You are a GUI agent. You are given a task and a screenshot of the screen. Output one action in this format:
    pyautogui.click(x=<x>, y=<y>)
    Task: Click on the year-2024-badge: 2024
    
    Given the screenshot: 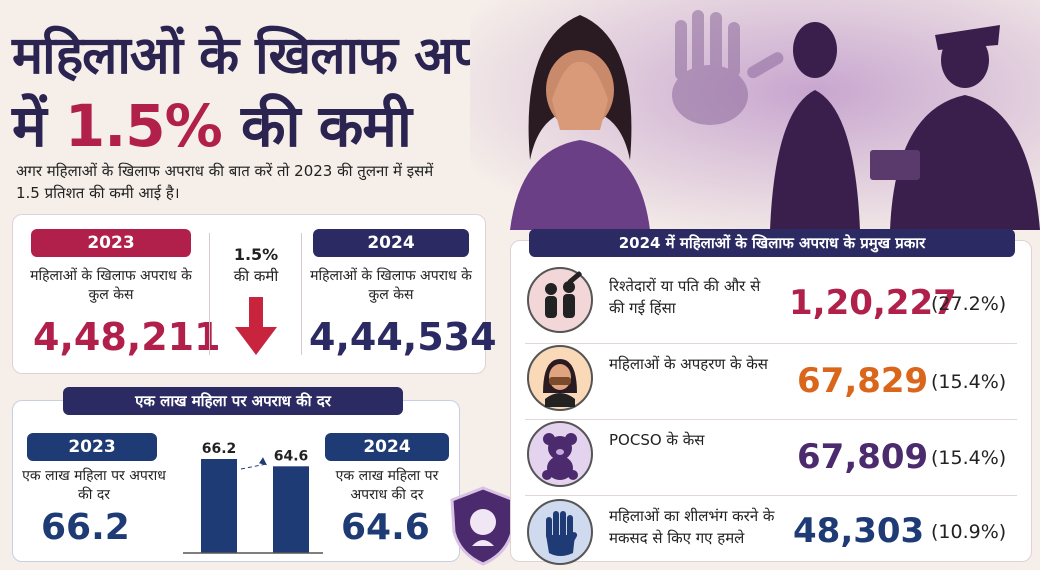 What is the action you would take?
    pyautogui.click(x=391, y=243)
    